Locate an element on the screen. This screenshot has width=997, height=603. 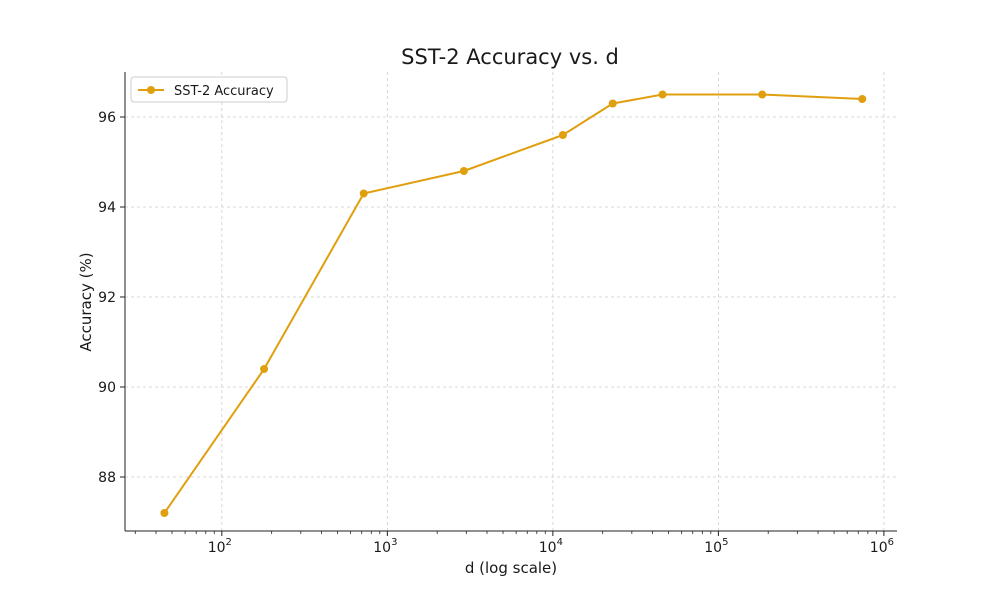
x-tick-label: 10⁵ is located at coordinates (716, 546).